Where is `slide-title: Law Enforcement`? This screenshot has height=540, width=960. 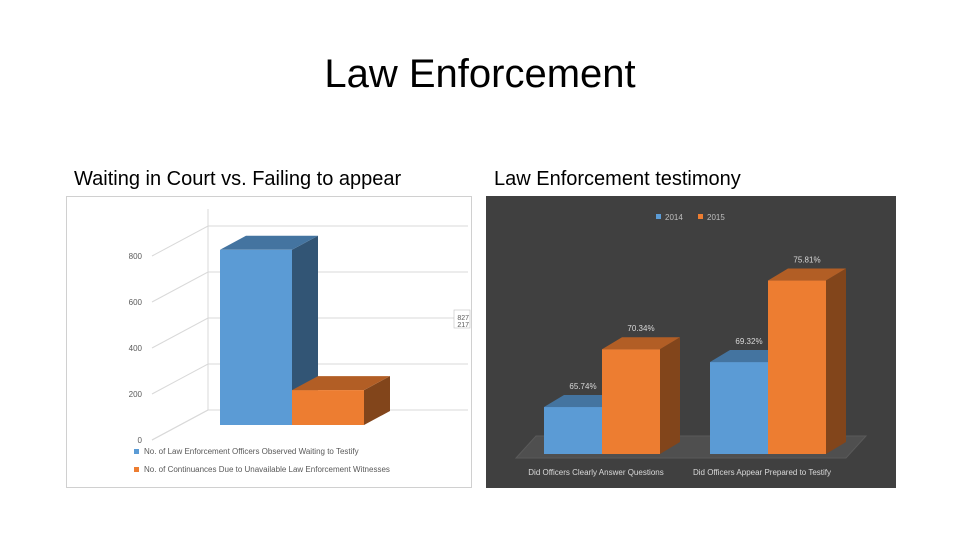 slide-title: Law Enforcement is located at coordinates (480, 74).